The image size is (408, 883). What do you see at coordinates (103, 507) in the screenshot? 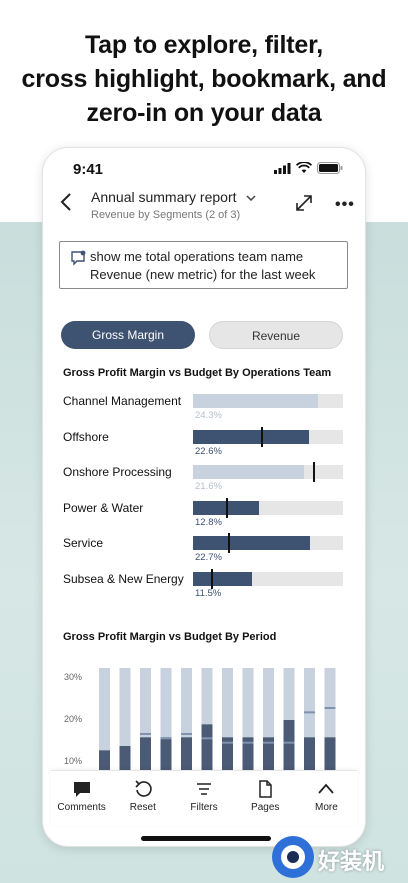
I see `bar-label: Power & Water` at bounding box center [103, 507].